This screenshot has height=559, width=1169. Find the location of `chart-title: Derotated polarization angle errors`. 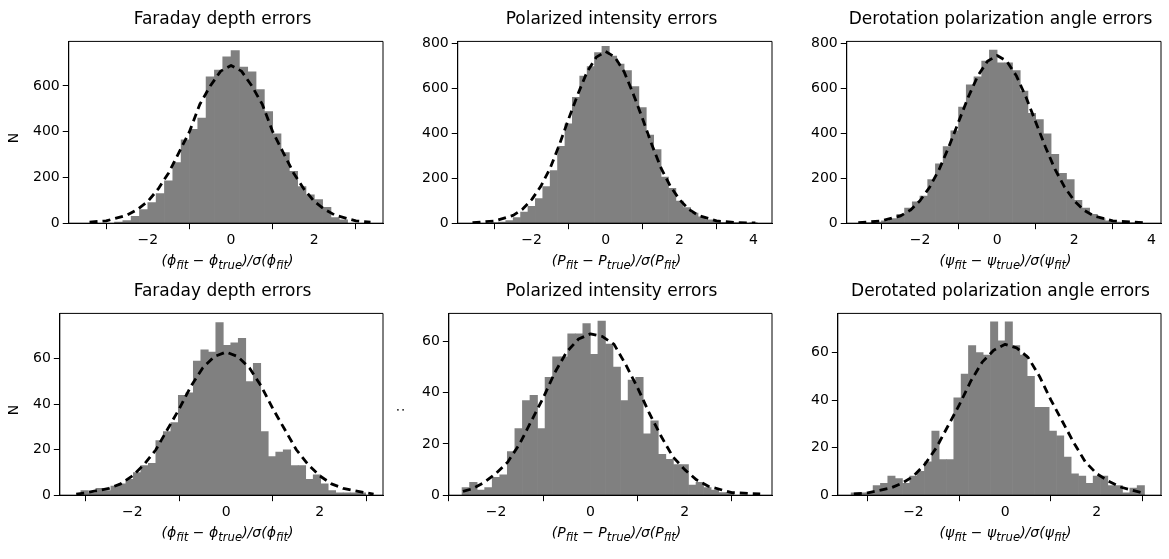

chart-title: Derotated polarization angle errors is located at coordinates (1000, 291).